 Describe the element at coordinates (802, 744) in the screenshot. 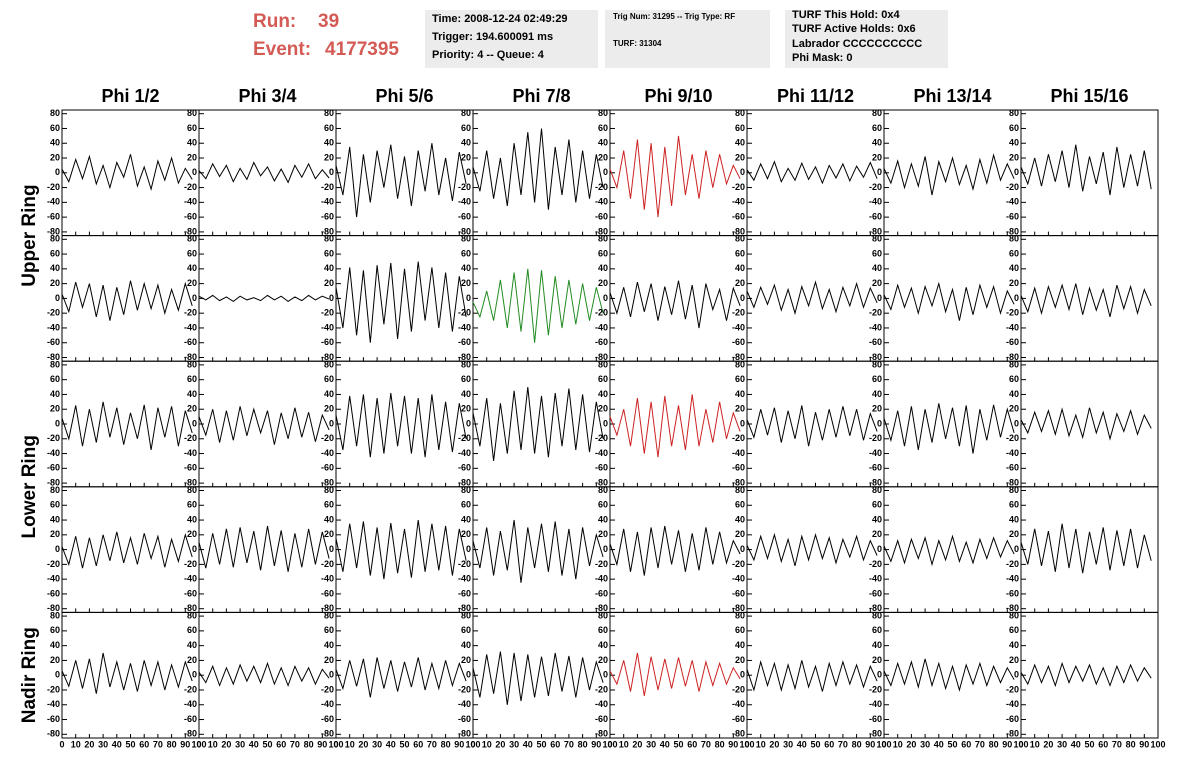

I see `x-tick-label: 40` at that location.